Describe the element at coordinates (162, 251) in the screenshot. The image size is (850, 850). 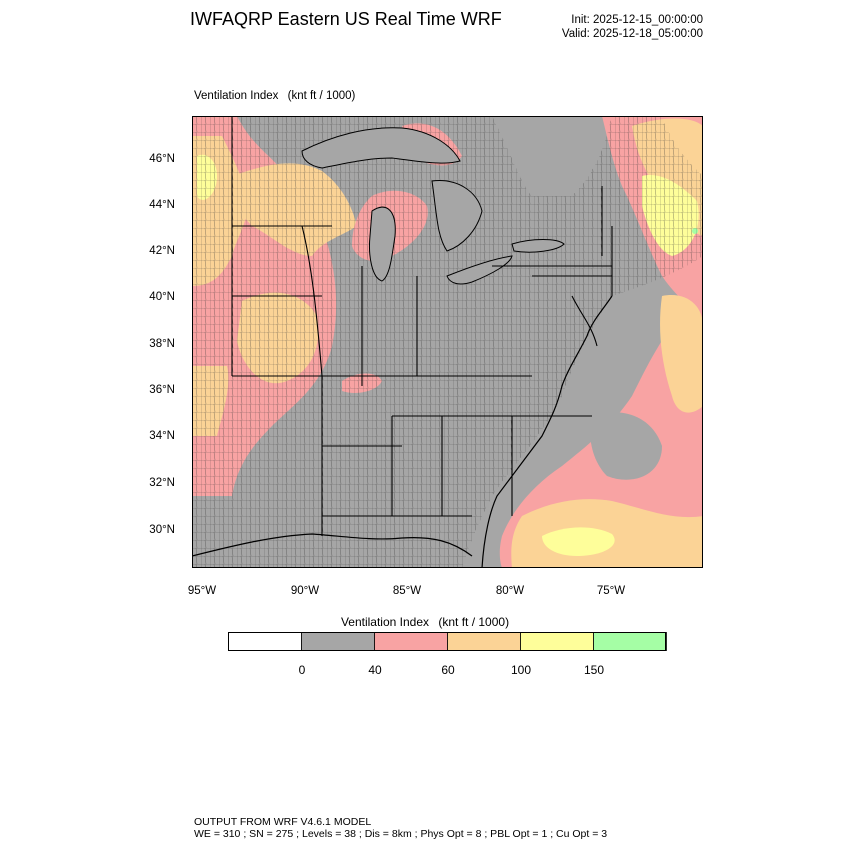
I see `lat-label: 42°N` at that location.